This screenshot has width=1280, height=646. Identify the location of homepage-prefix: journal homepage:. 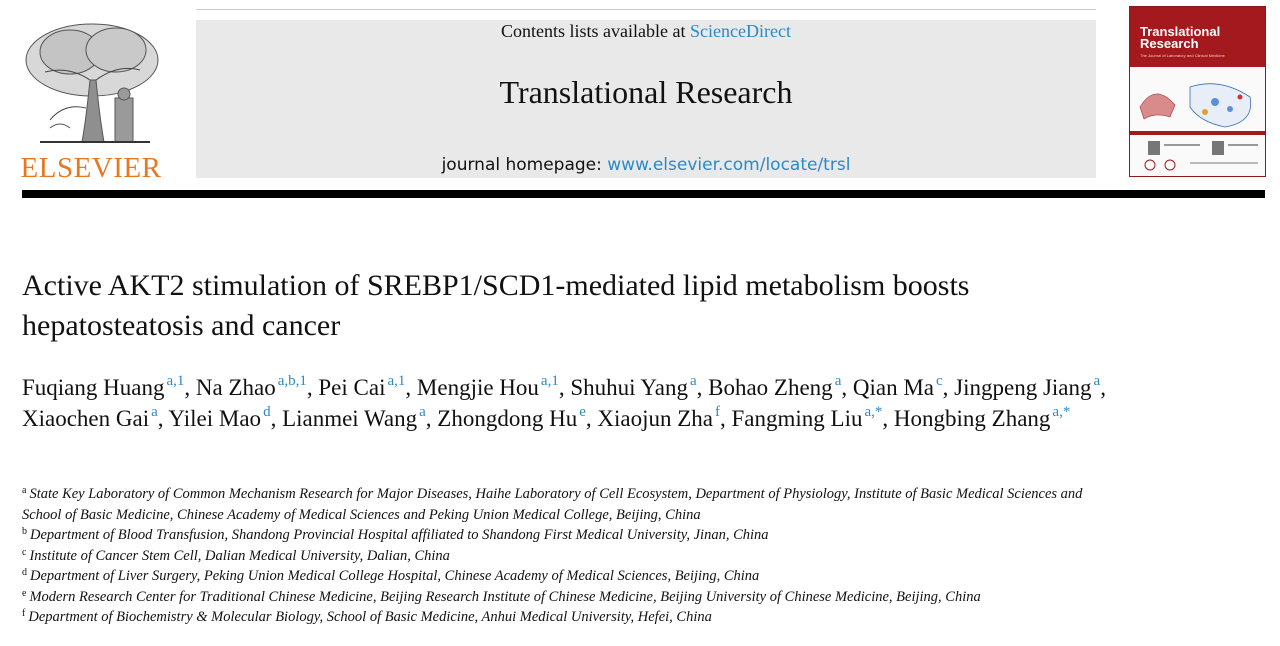
(521, 165).